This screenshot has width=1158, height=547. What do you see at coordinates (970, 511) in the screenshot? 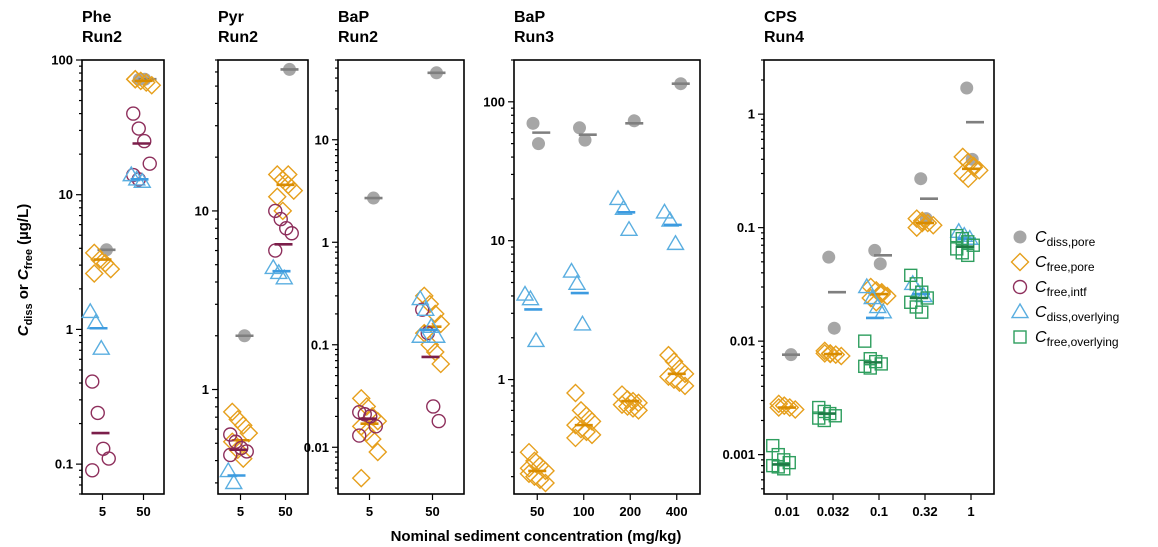
I see `x-tick-label: 1` at bounding box center [970, 511].